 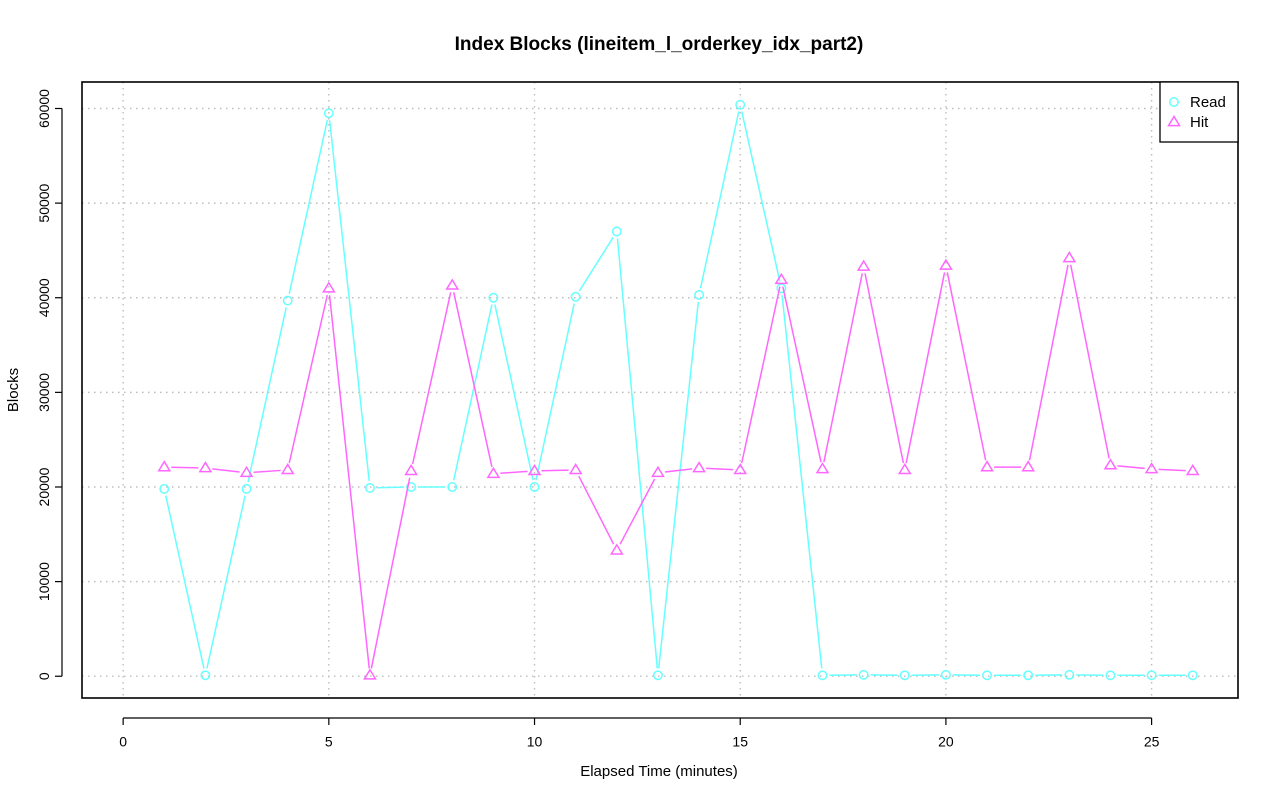 I want to click on x-axis: 0 5 10 15 20 25, so click(x=639, y=733).